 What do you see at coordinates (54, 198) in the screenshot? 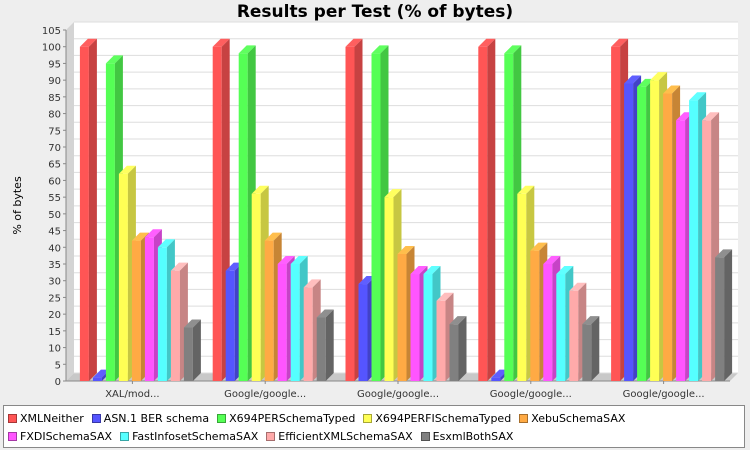
I see `y-tick-label: 55` at bounding box center [54, 198].